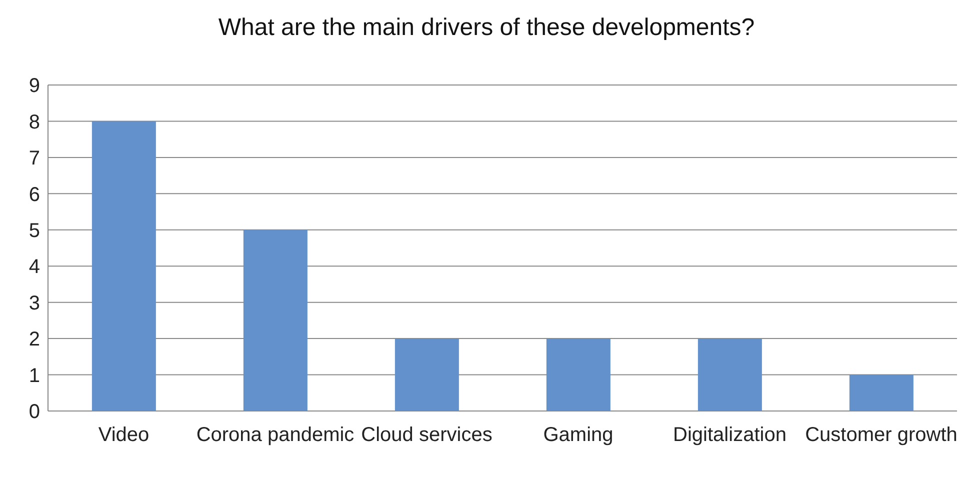 Image resolution: width=973 pixels, height=484 pixels. Describe the element at coordinates (426, 435) in the screenshot. I see `x-tick-label: Cloud services` at that location.